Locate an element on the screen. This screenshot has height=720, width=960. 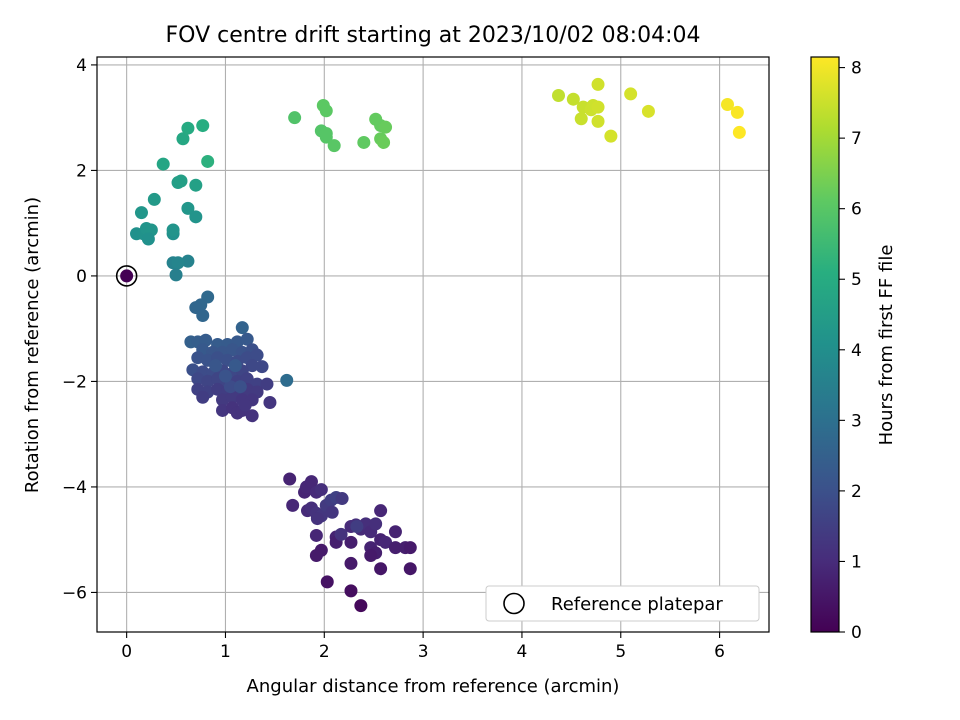
colorbar-tick-label: 1 is located at coordinates (856, 562).